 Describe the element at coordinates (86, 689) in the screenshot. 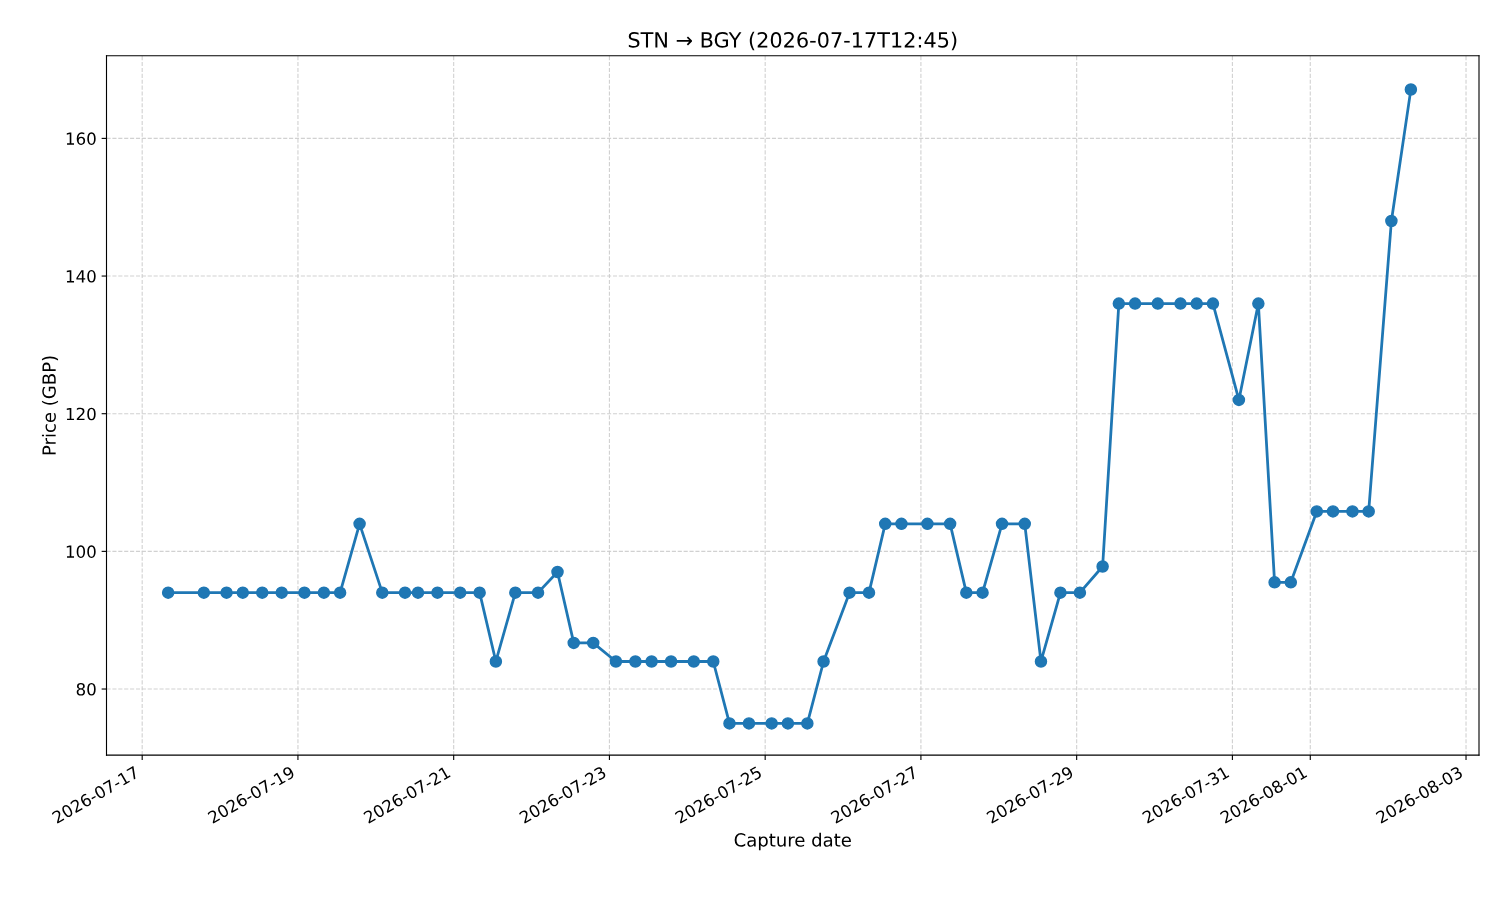

I see `y-tick-label: 80` at that location.